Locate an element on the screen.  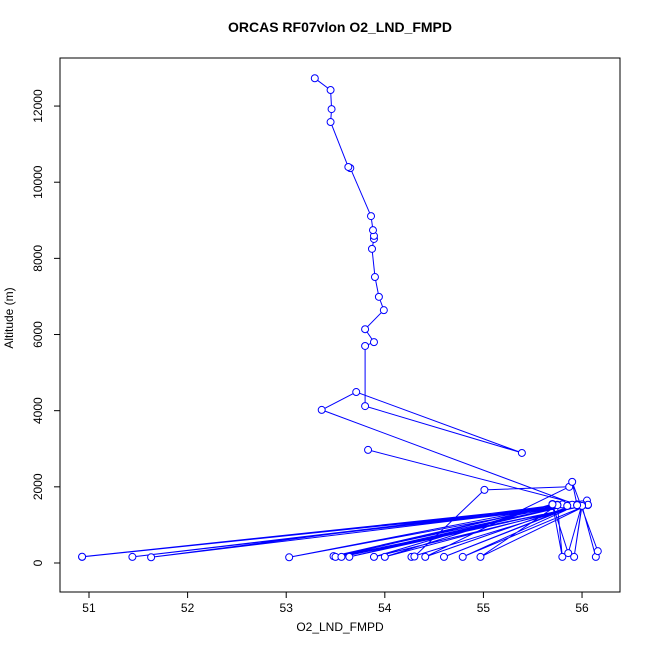
chart-title: ORCAS RF07vlon O2_LND_FMPD is located at coordinates (340, 27).